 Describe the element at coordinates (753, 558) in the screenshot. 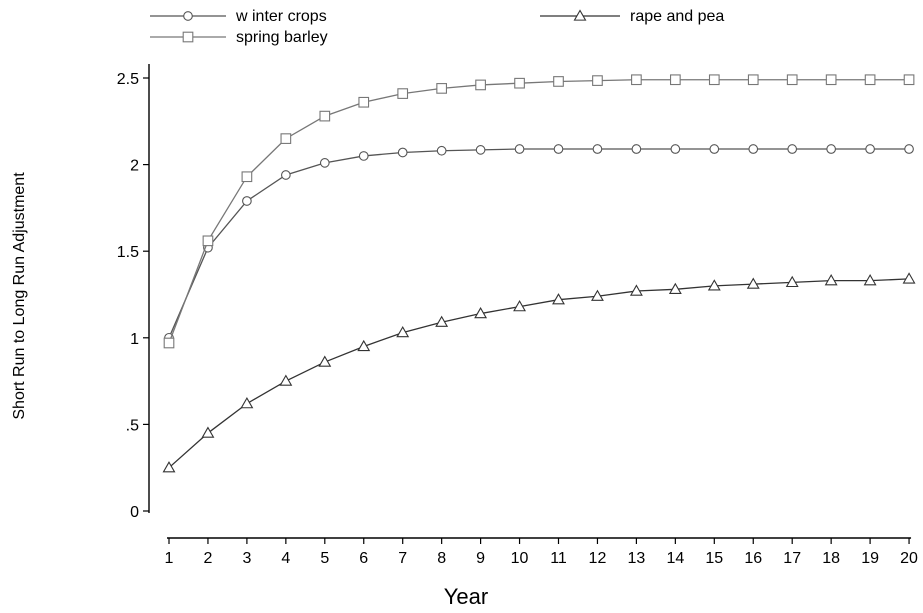

I see `x-tick-label: 16` at that location.